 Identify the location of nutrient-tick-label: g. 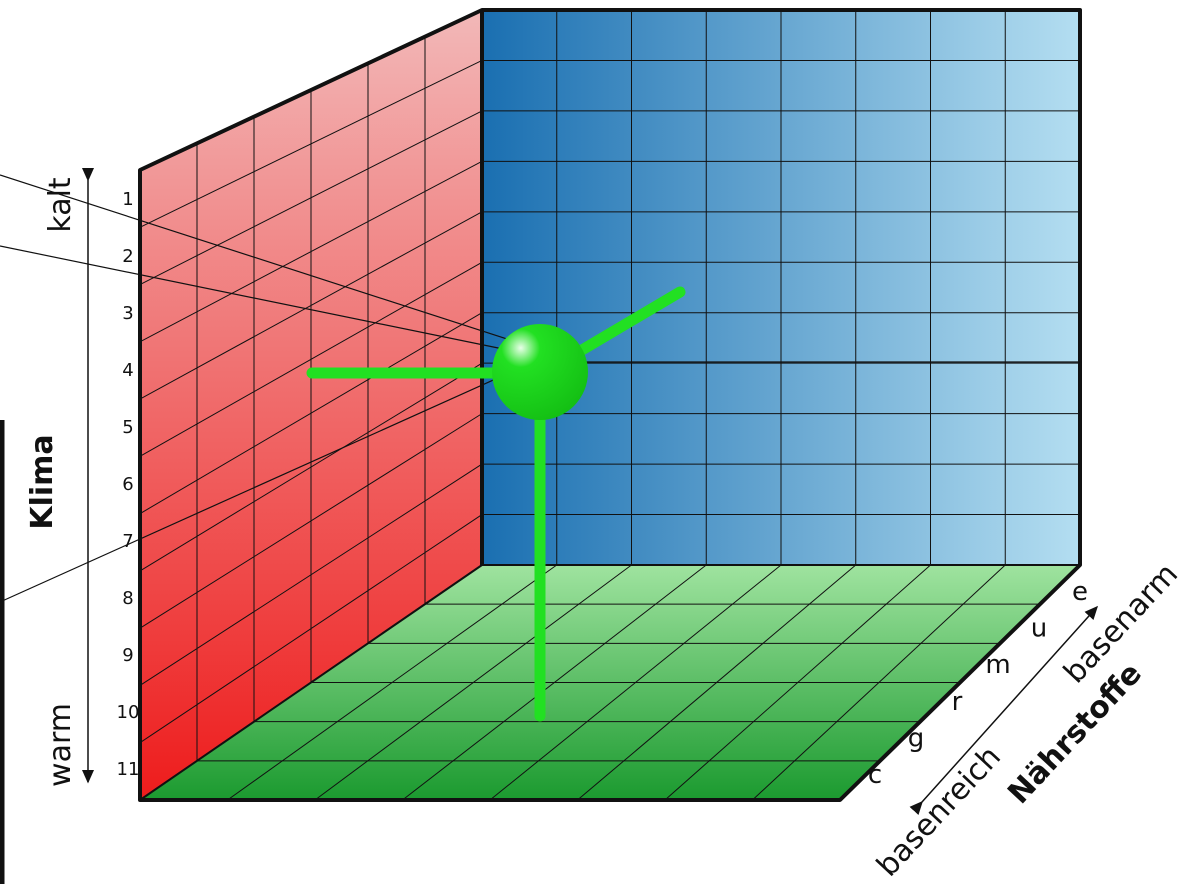
(916, 738).